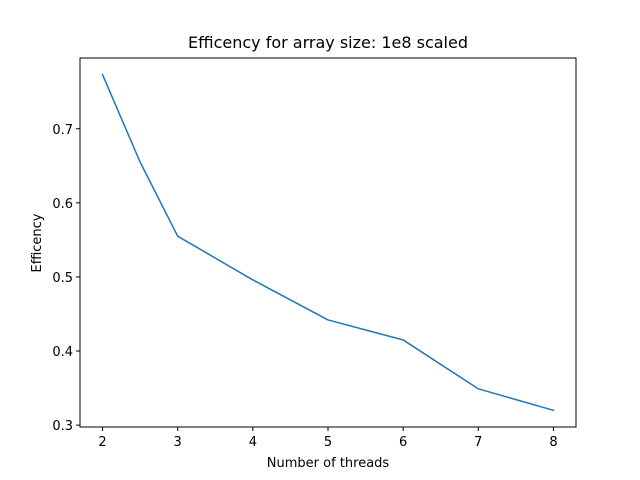 This screenshot has height=480, width=640. Describe the element at coordinates (62, 130) in the screenshot. I see `y-tick-label: 0.7` at that location.